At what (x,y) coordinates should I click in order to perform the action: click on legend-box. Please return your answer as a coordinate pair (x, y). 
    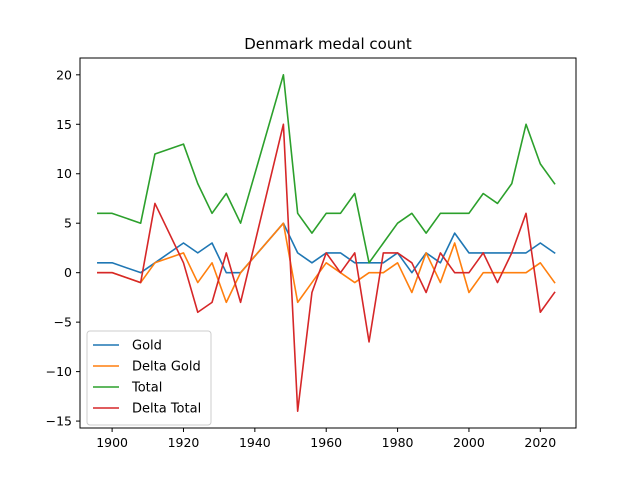
    Looking at the image, I should click on (149, 378).